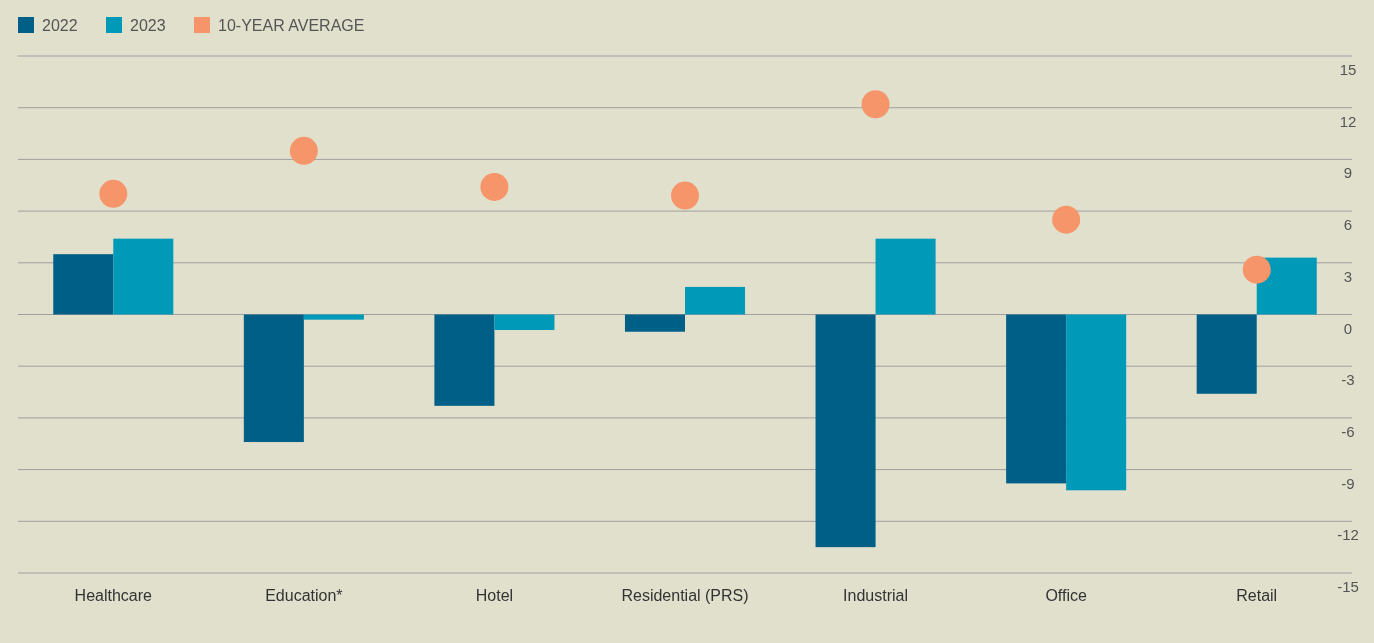 The image size is (1374, 643). I want to click on legend-label: 2022, so click(60, 25).